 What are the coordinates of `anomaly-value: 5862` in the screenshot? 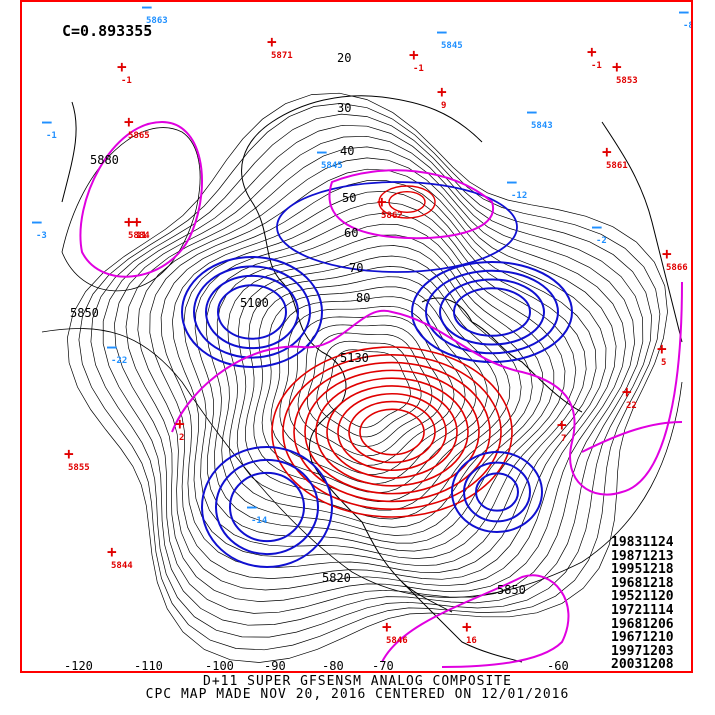 It's located at (392, 216).